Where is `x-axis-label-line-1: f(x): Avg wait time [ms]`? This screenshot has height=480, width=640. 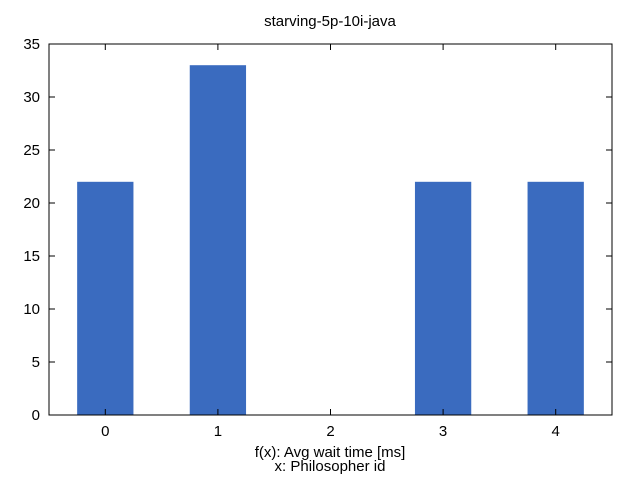
x-axis-label-line-1: f(x): Avg wait time [ms] is located at coordinates (330, 452).